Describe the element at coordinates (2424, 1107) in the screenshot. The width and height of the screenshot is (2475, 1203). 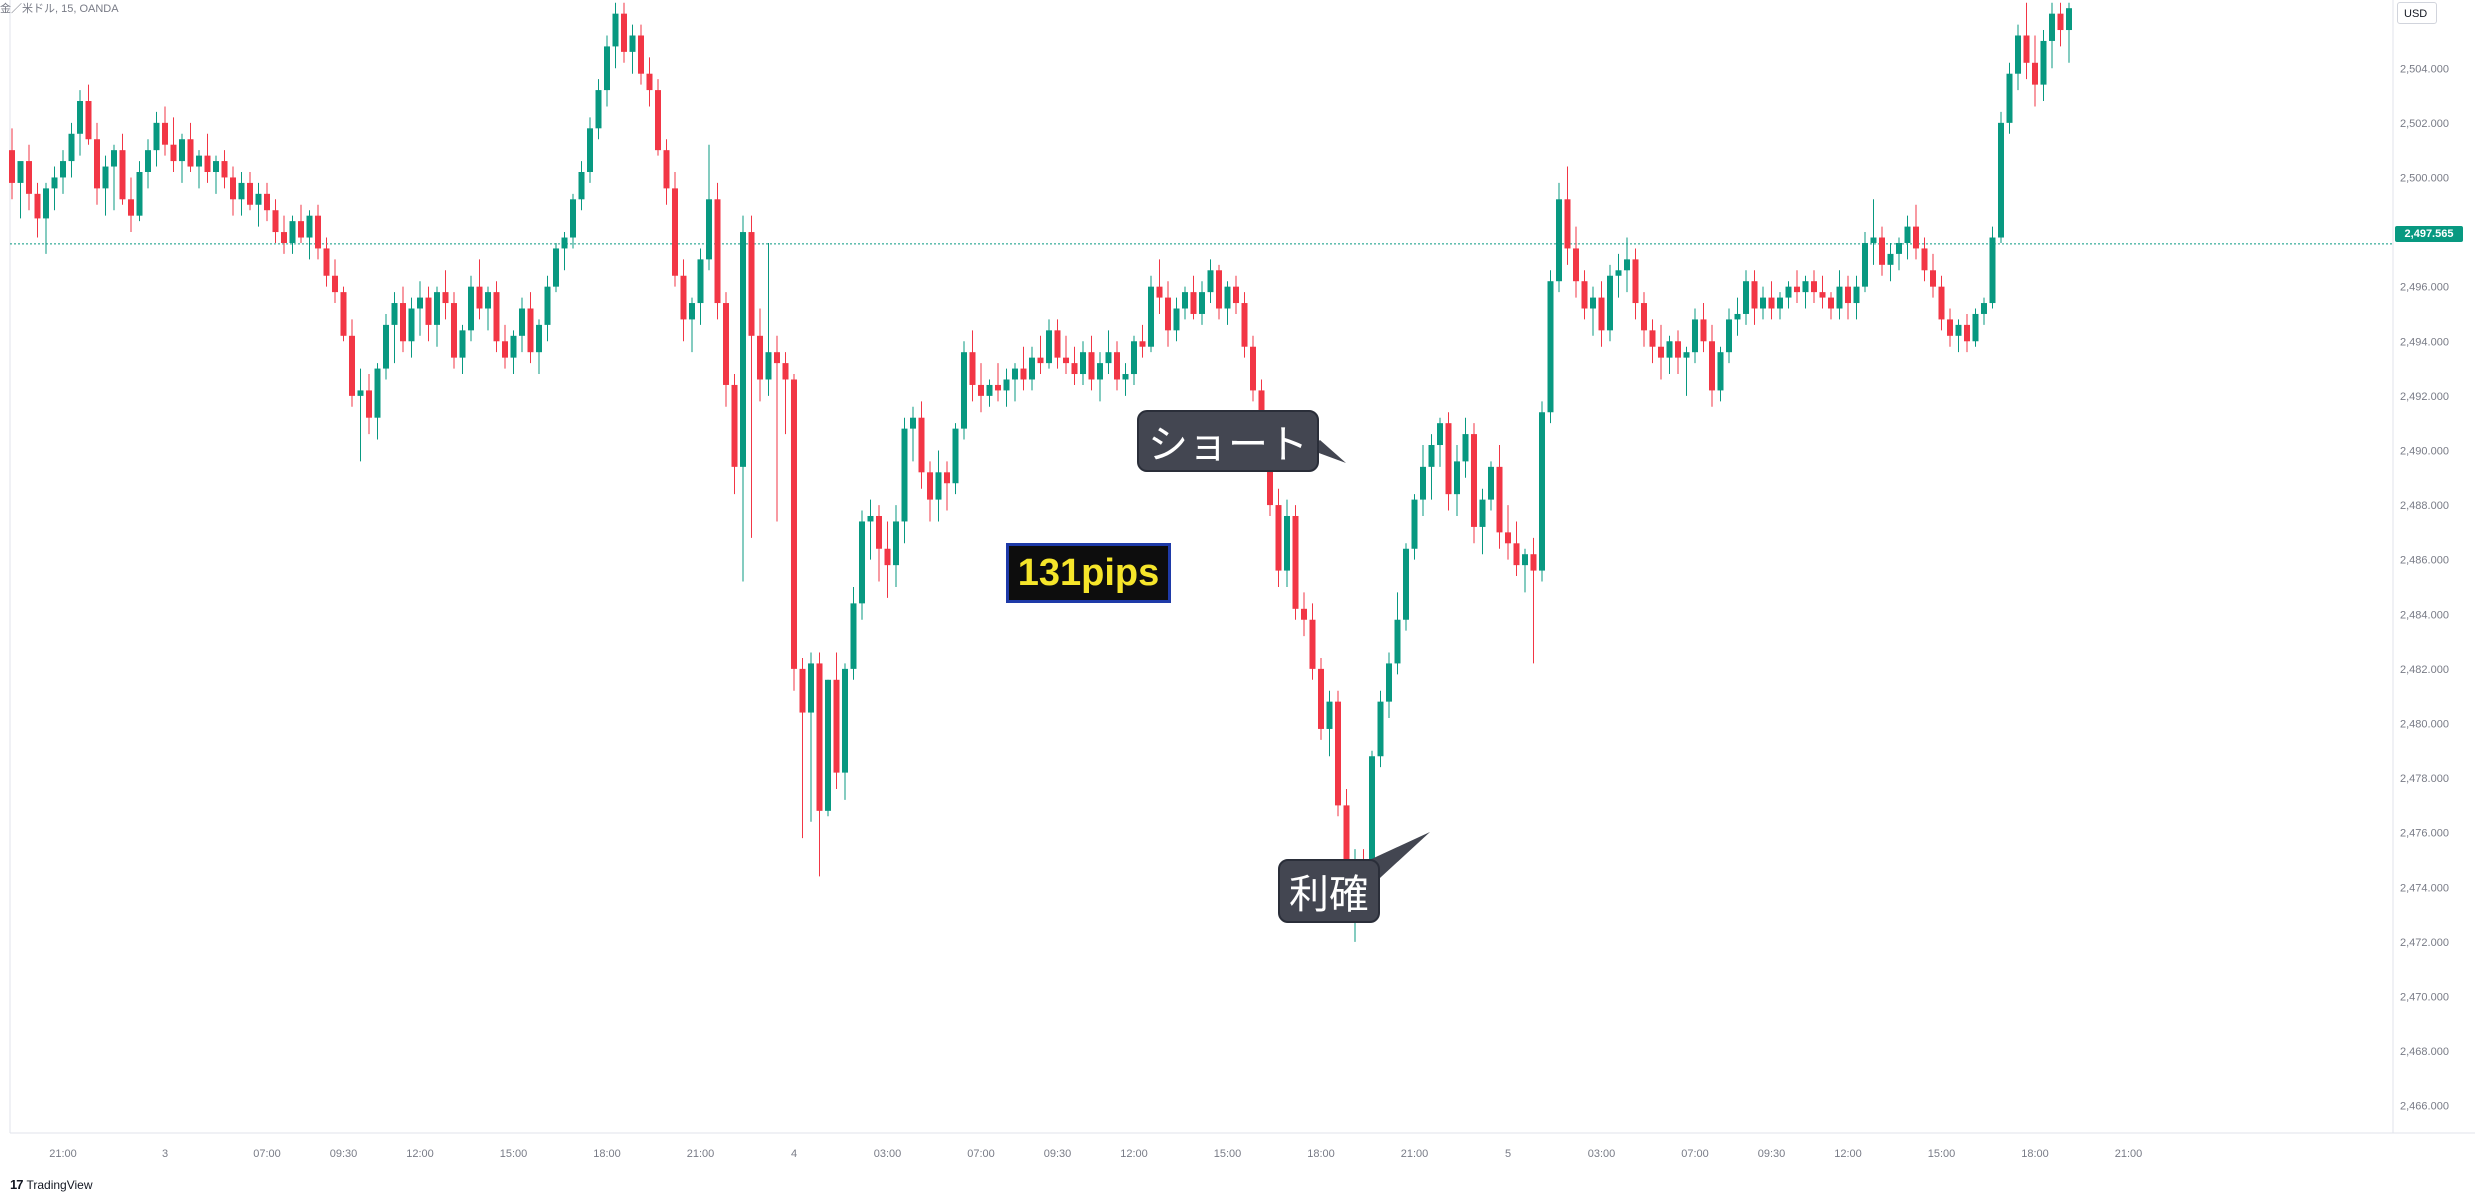
I see `y-tick-label: 2,466.000` at that location.